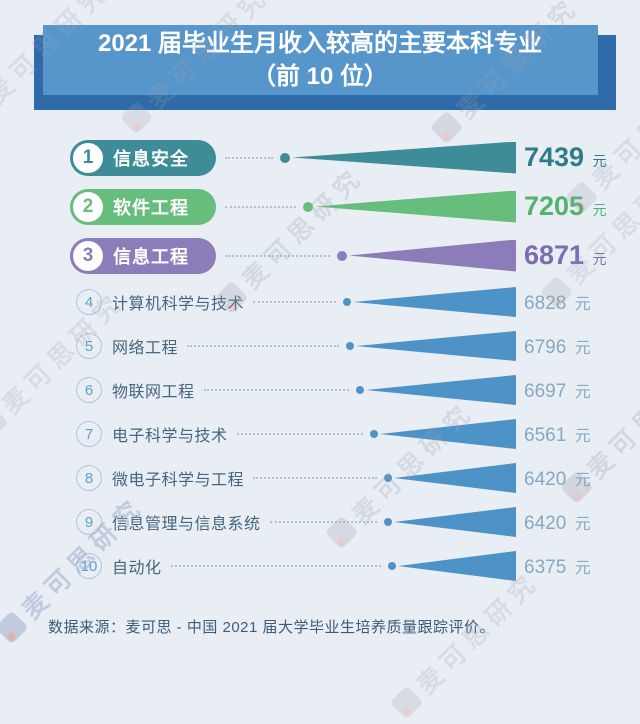  I want to click on value-number: 7205, so click(554, 206).